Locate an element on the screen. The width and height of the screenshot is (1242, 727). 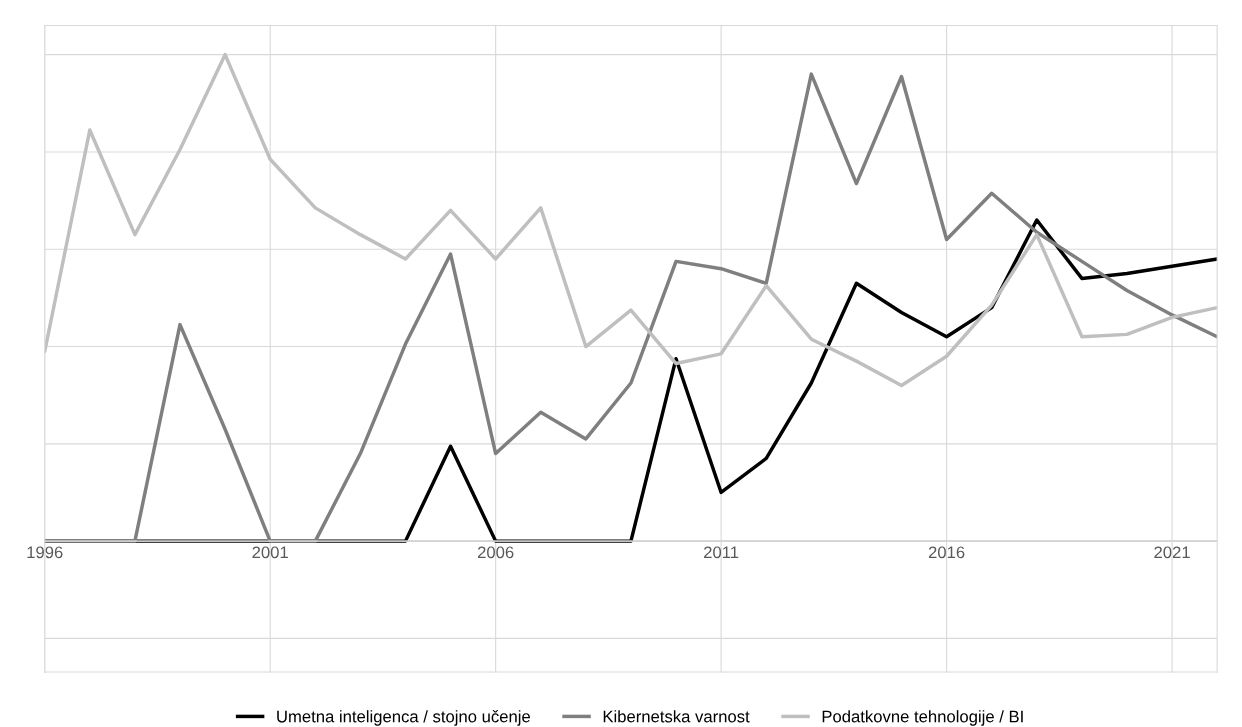
x-tick-label: 2001 is located at coordinates (270, 552).